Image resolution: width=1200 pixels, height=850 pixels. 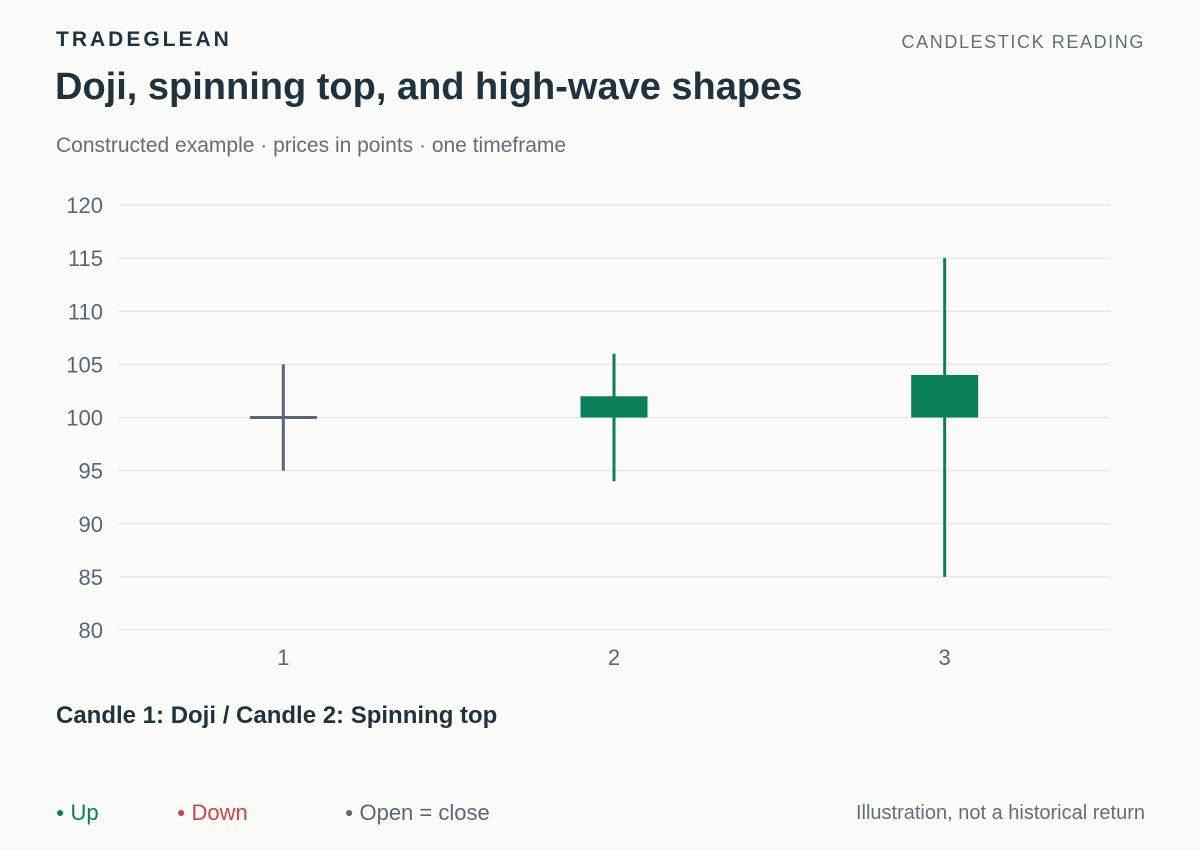 I want to click on y-tick-label: 115, so click(x=85, y=258).